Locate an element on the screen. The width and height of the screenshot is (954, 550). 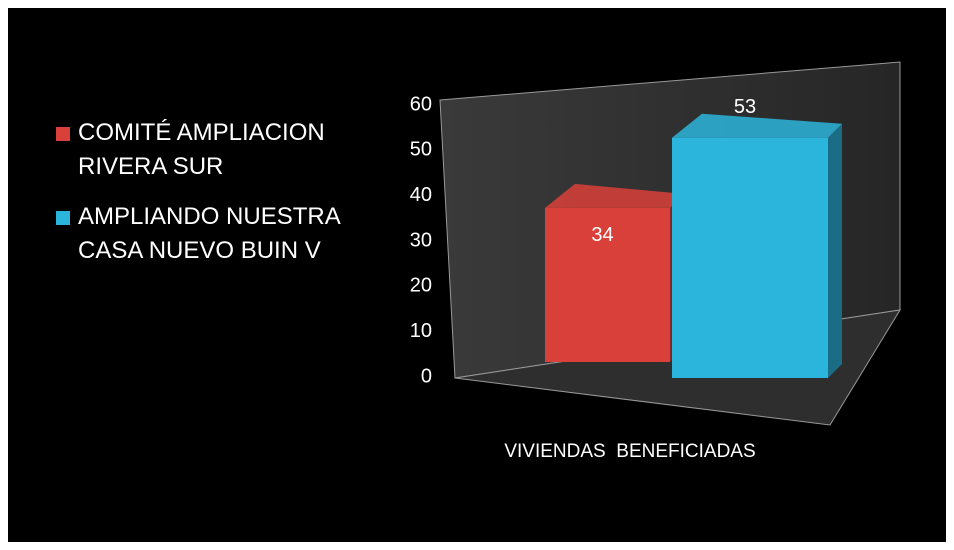
legend-label: COMITÉ AMPLIACION RIVERA SUR is located at coordinates (201, 149).